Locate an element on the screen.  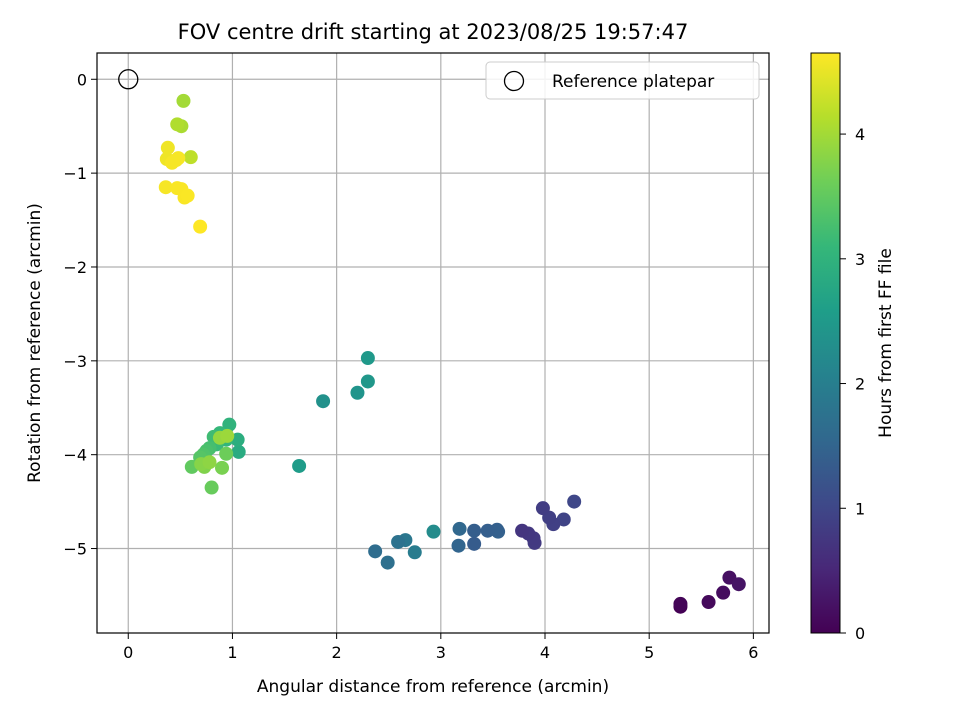
reference-marker is located at coordinates (128, 79).